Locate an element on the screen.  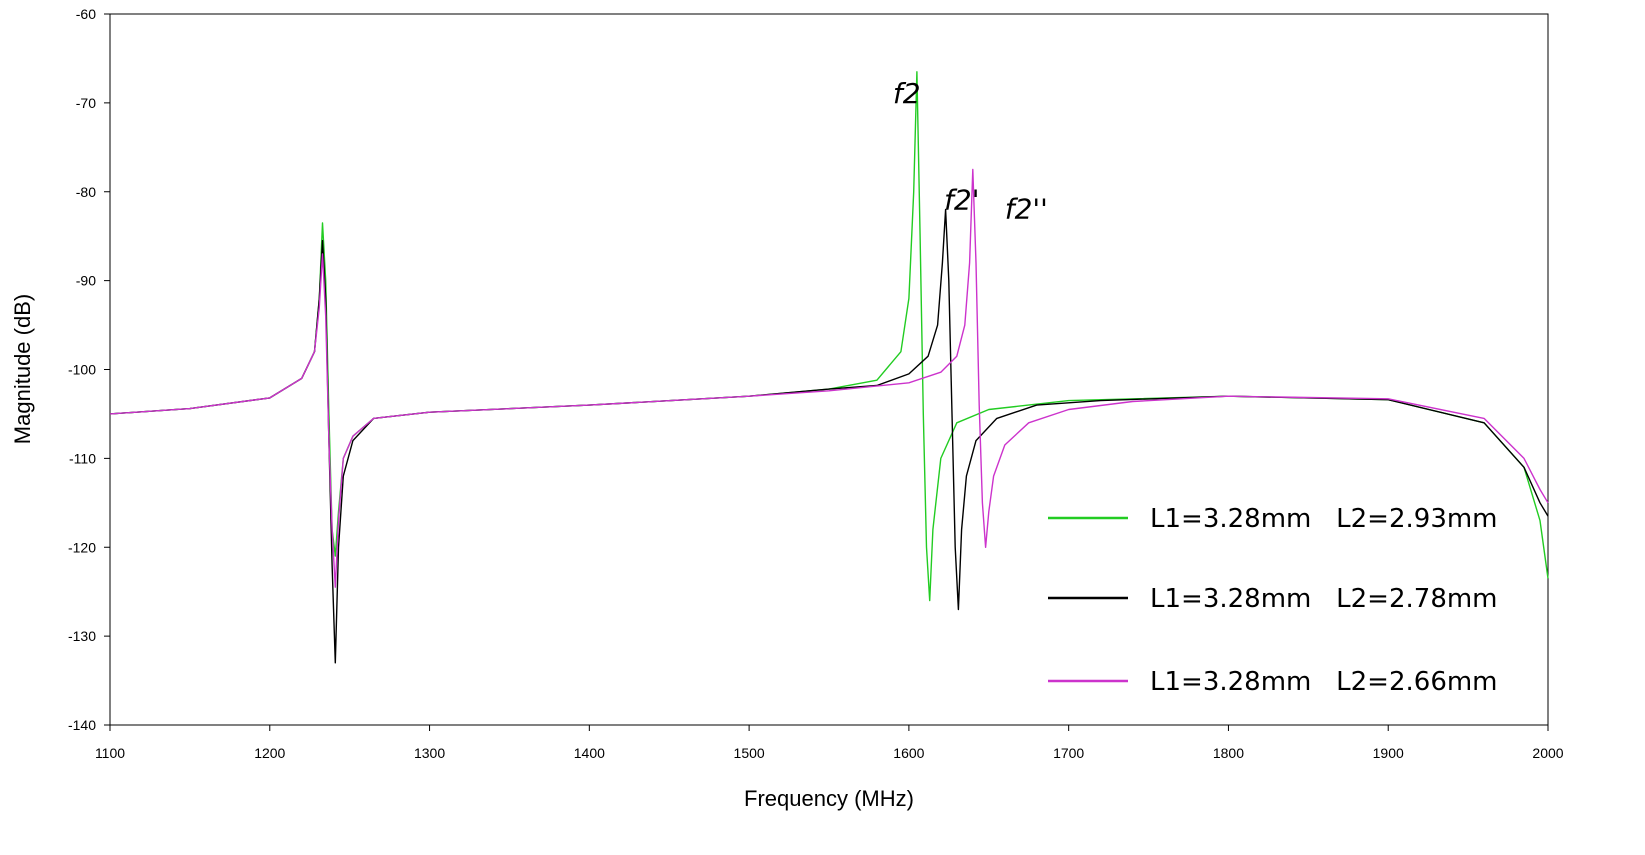
legend-label-3: L1=3.28mm L2=2.66mm is located at coordinates (1324, 682).